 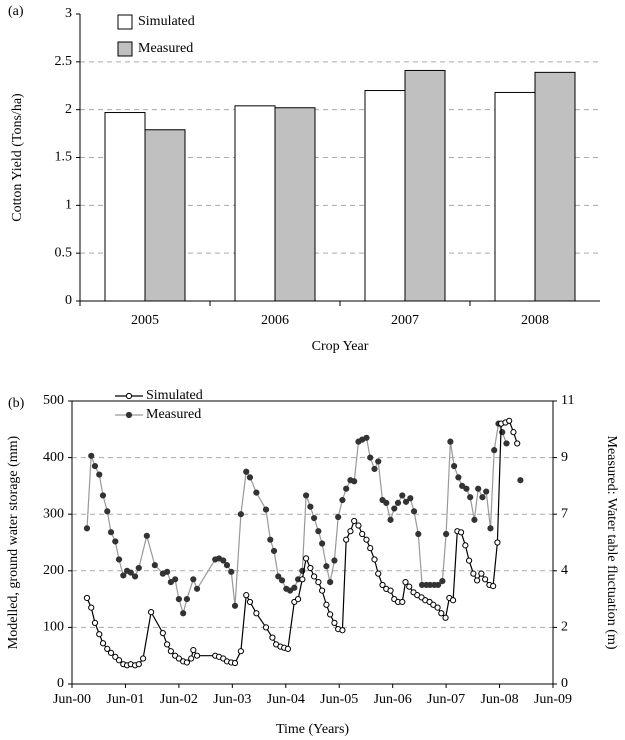 What do you see at coordinates (13, 542) in the screenshot?
I see `y-axis-label: Modelled, ground water storage (mm)` at bounding box center [13, 542].